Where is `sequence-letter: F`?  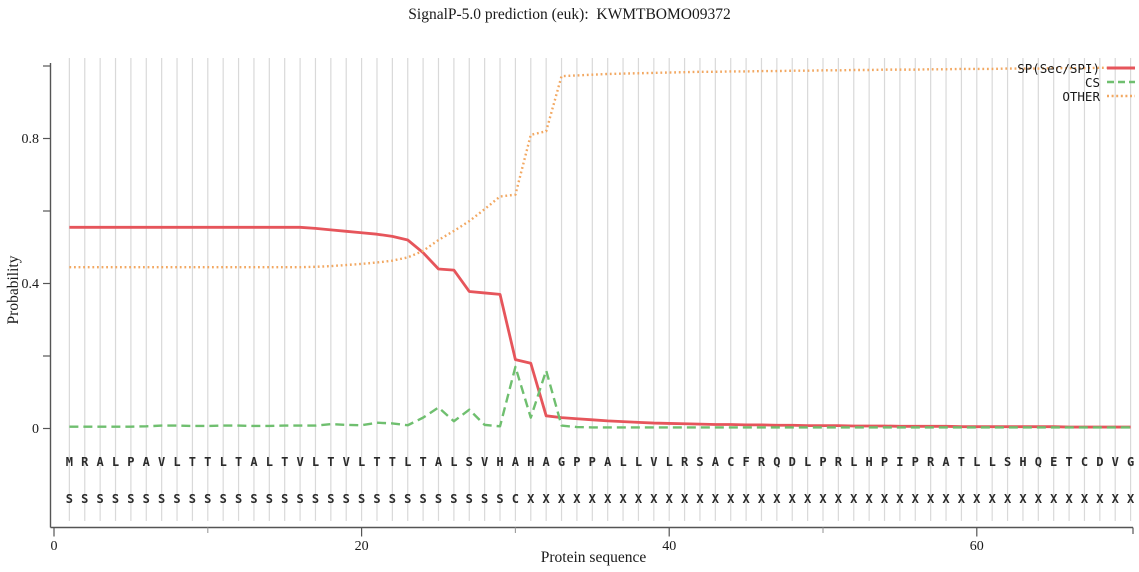
sequence-letter: F is located at coordinates (745, 462).